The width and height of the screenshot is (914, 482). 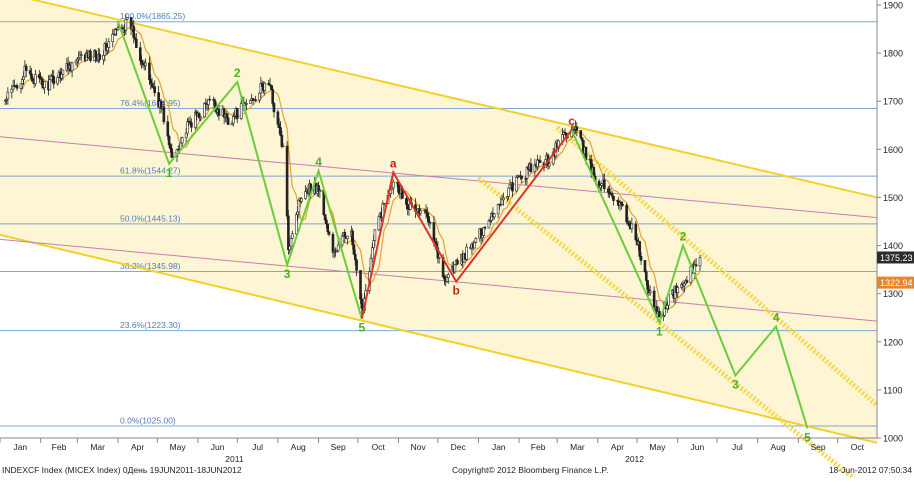 I want to click on x-tick-label: Mar, so click(x=97, y=447).